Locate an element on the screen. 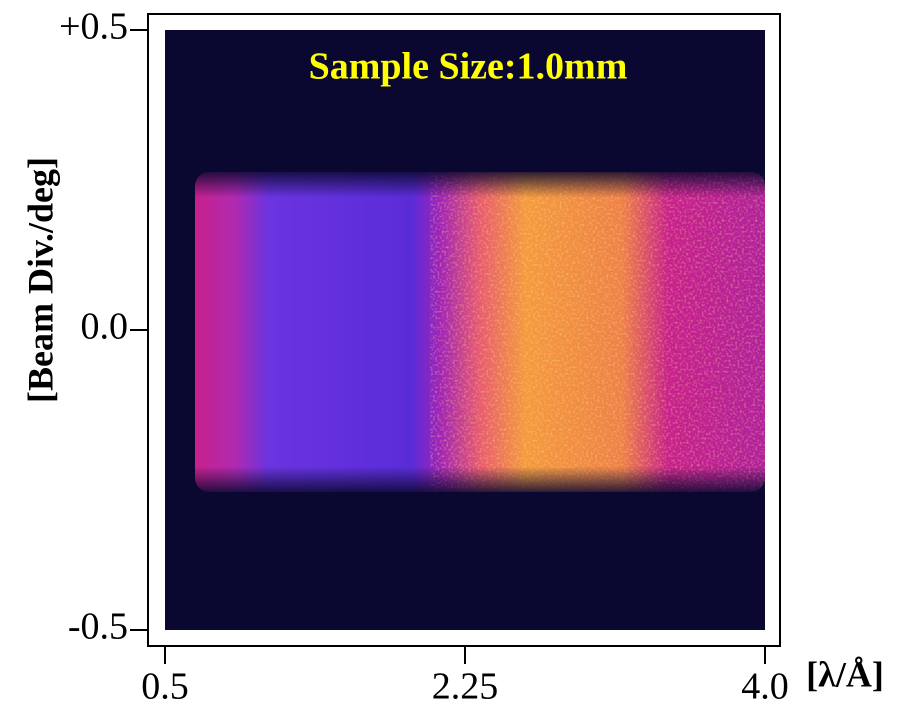 This screenshot has width=905, height=709. y-tick-label: +0.5 is located at coordinates (93, 27).